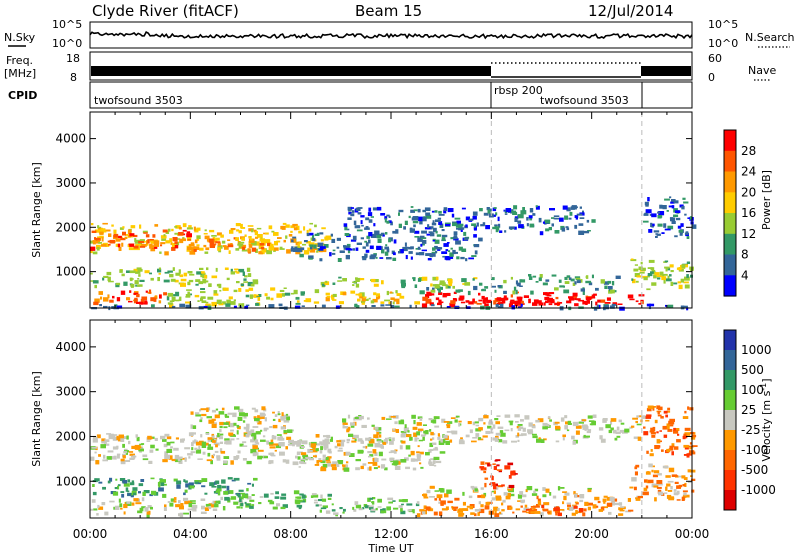 The width and height of the screenshot is (800, 558). I want to click on x-tick-label: 16:00, so click(491, 534).